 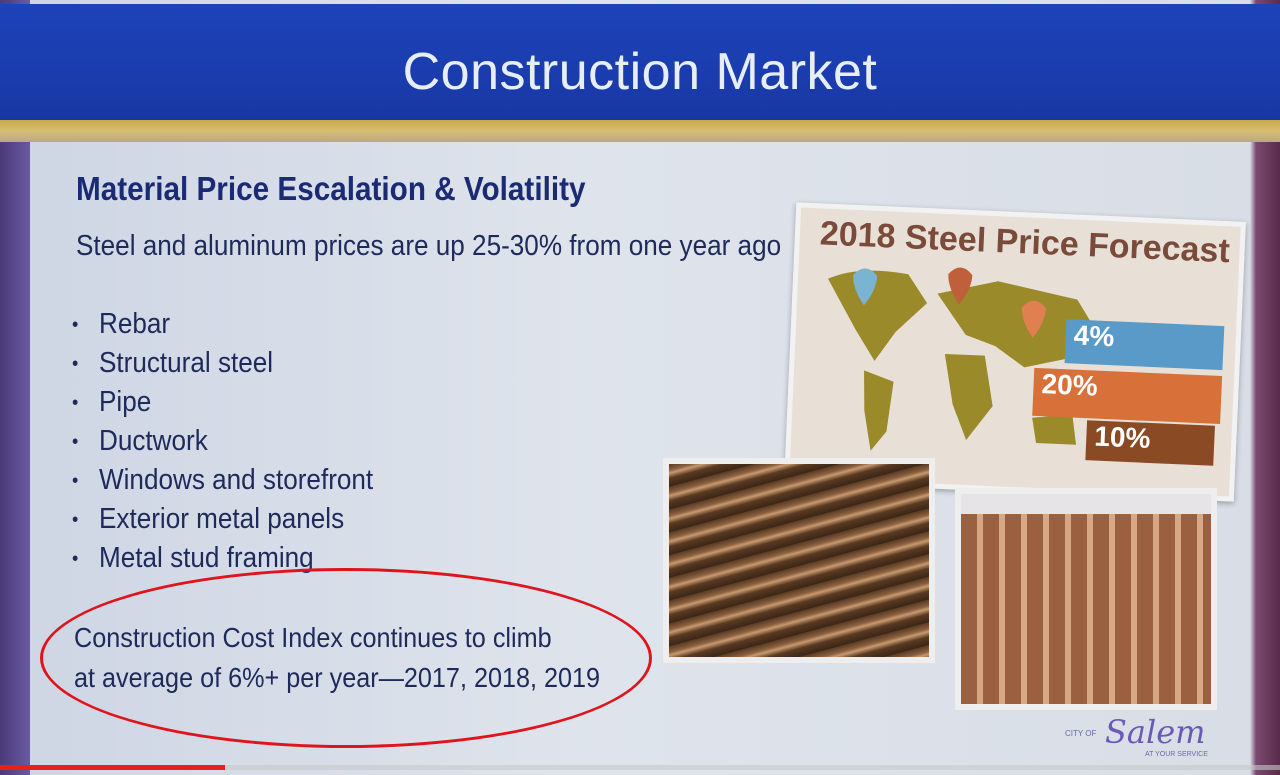 What do you see at coordinates (1081, 733) in the screenshot?
I see `logo-prefix: CITY OF` at bounding box center [1081, 733].